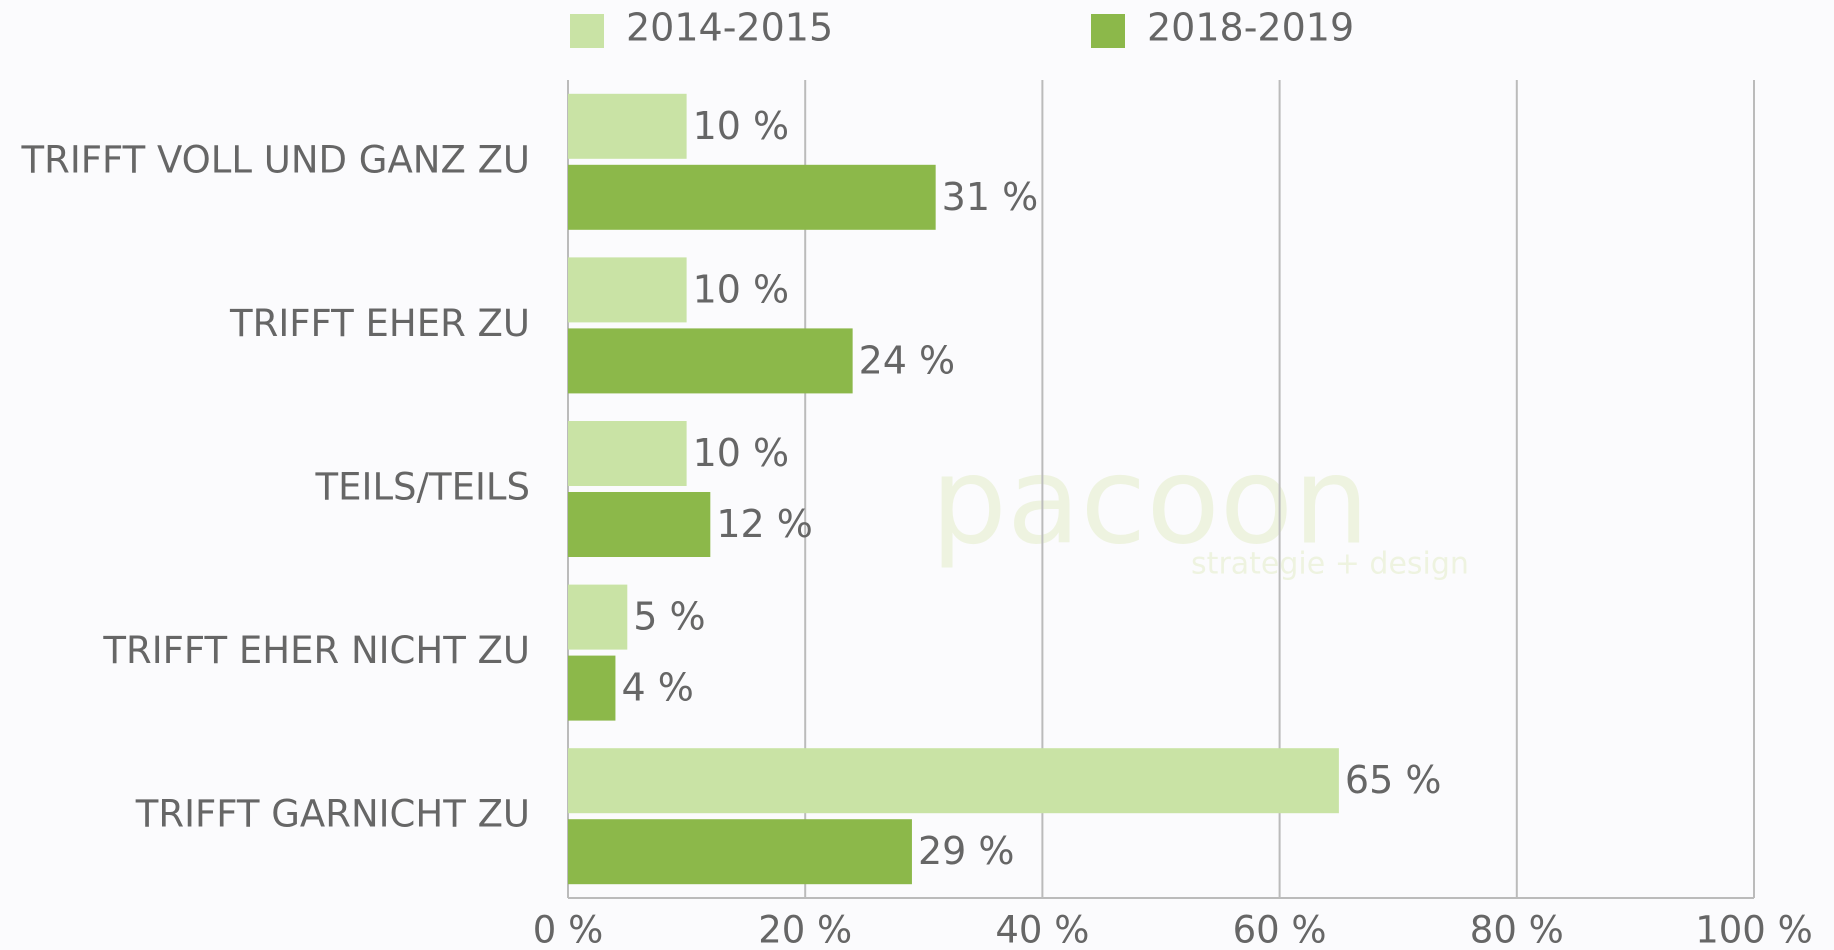  Describe the element at coordinates (729, 28) in the screenshot. I see `legend-label: 2014-2015` at that location.